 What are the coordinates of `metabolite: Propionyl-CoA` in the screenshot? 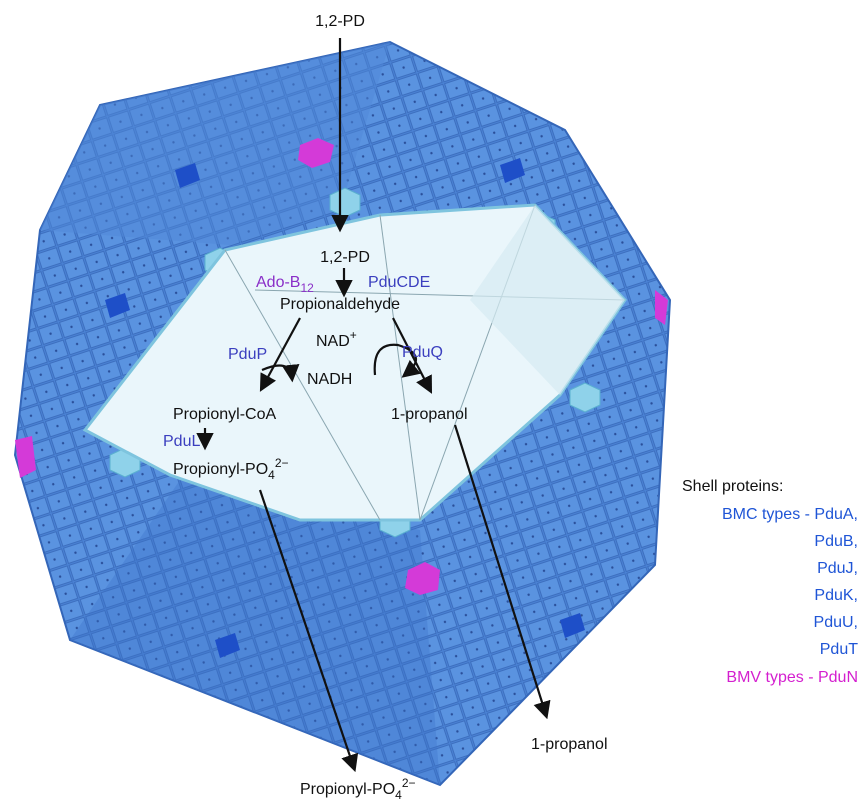 It's located at (224, 414).